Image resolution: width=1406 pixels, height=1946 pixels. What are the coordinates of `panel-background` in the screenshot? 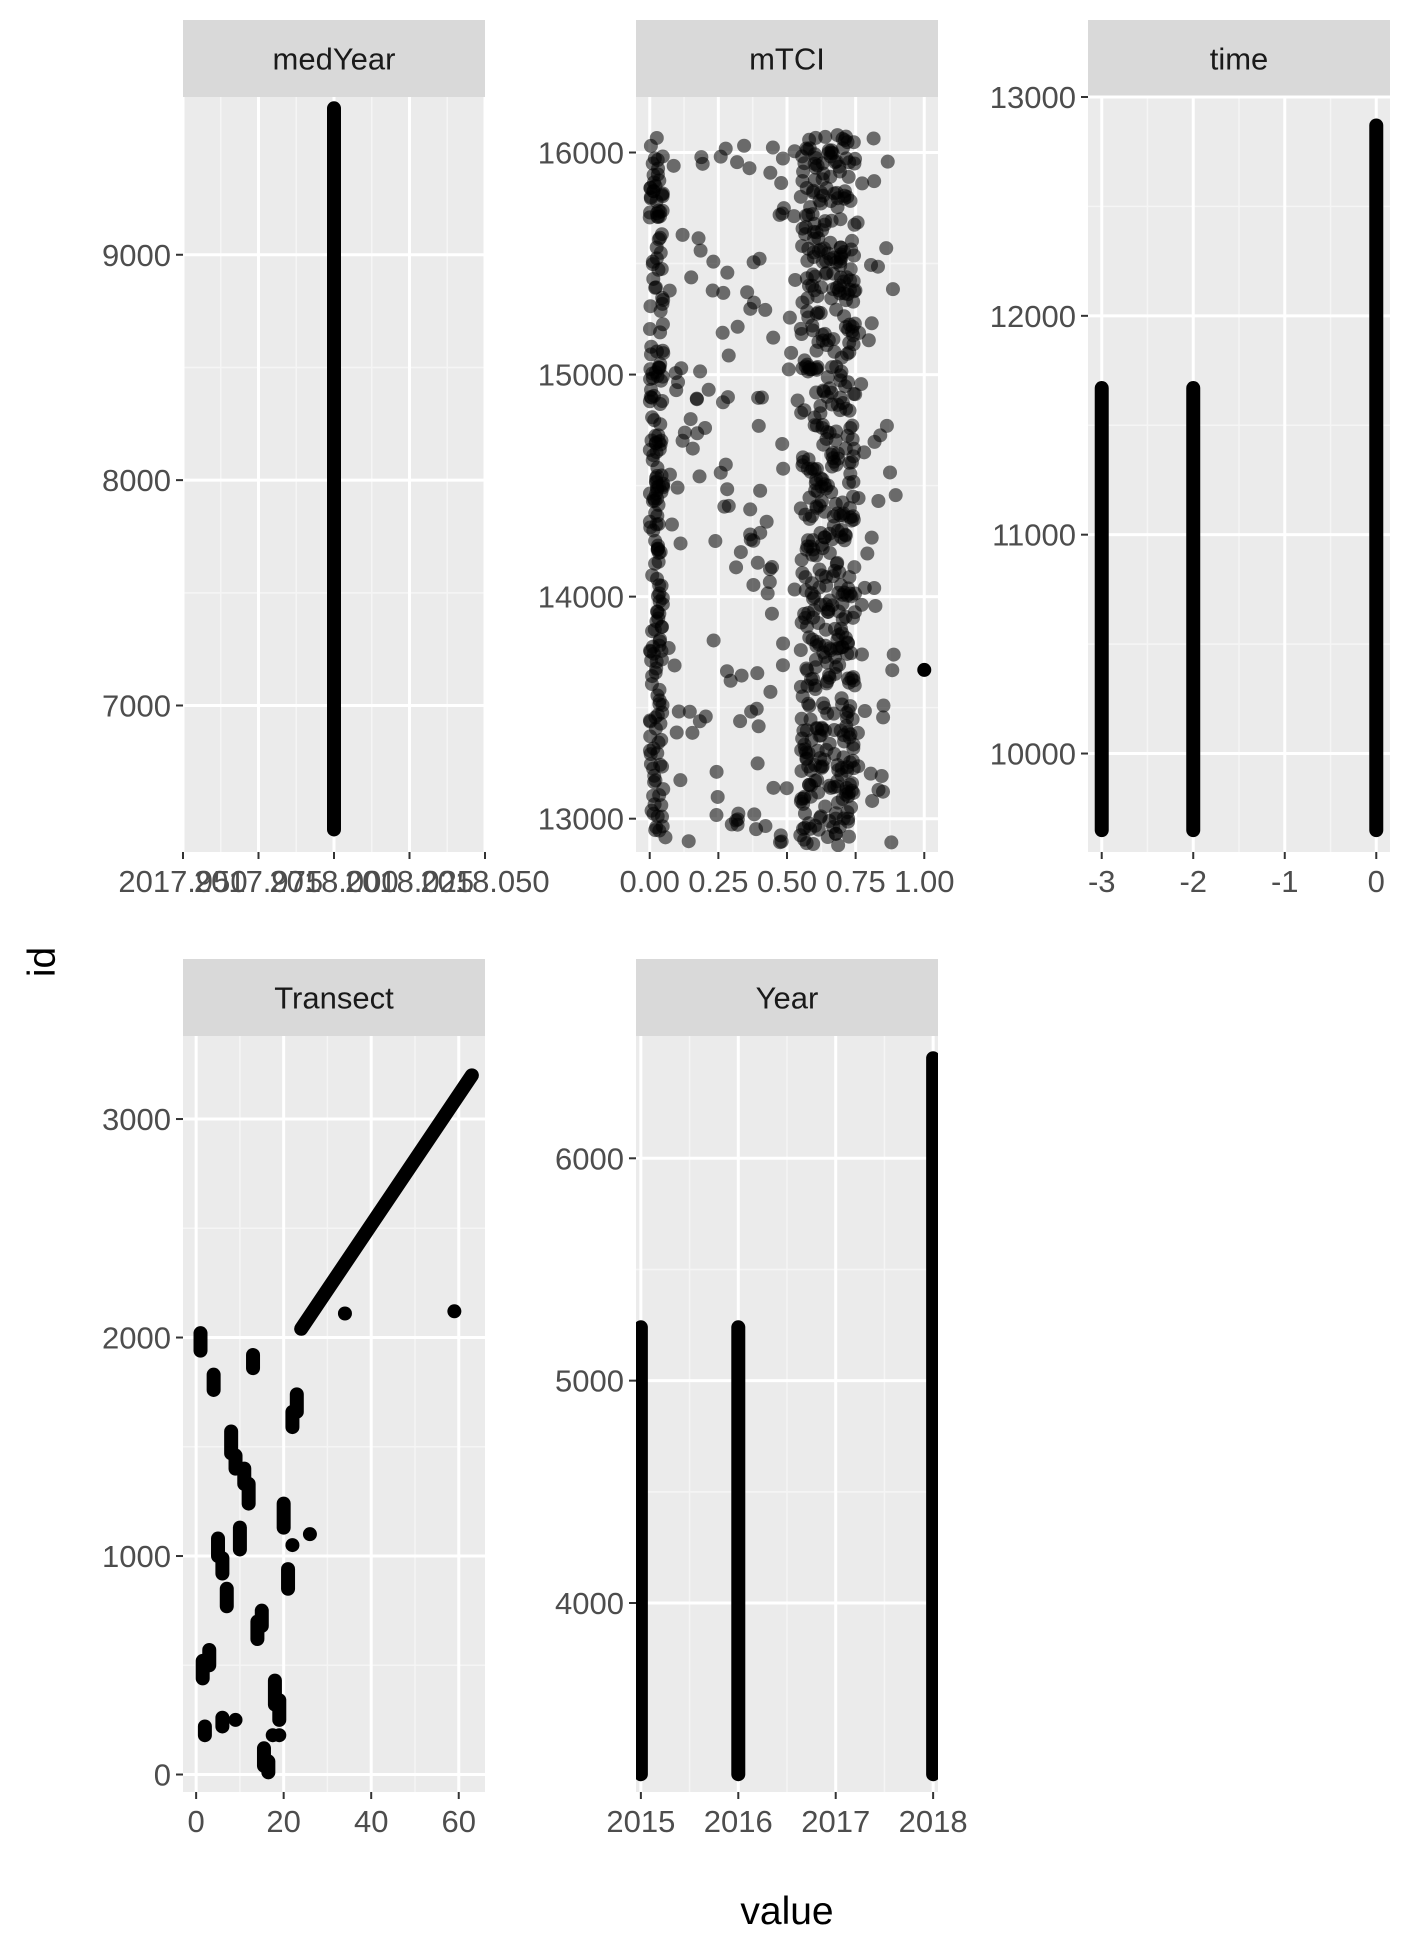 It's located at (334, 1414).